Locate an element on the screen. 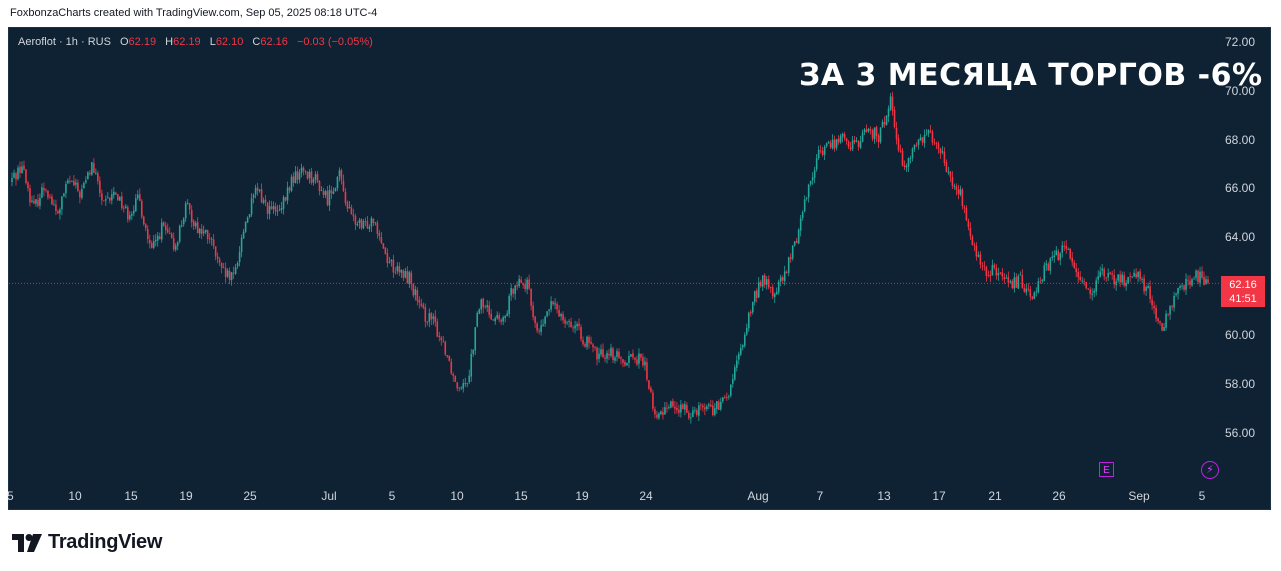 The image size is (1281, 571). price-tick-label: 66.00 is located at coordinates (1240, 188).